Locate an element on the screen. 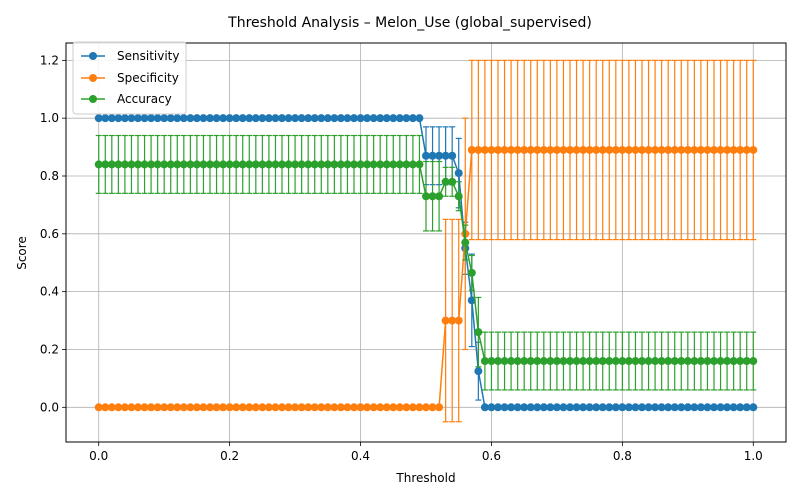 This screenshot has width=800, height=500. x-tick-label: 0.2 is located at coordinates (229, 456).